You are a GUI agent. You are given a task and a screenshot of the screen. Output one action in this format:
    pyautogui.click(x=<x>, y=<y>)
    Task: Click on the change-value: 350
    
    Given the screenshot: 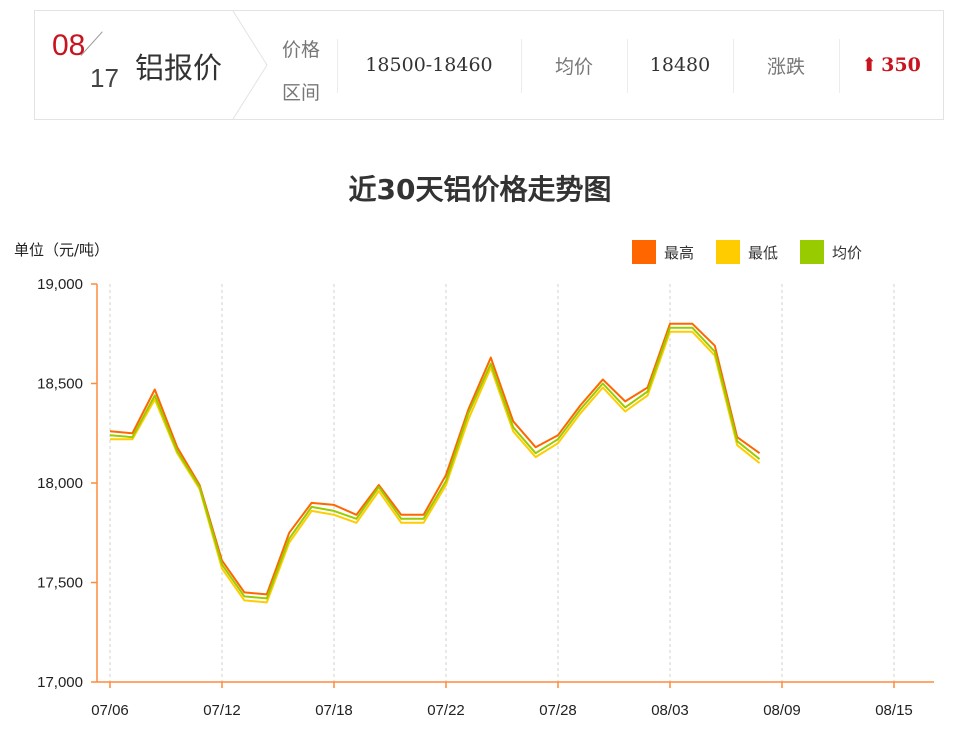 What is the action you would take?
    pyautogui.click(x=901, y=65)
    